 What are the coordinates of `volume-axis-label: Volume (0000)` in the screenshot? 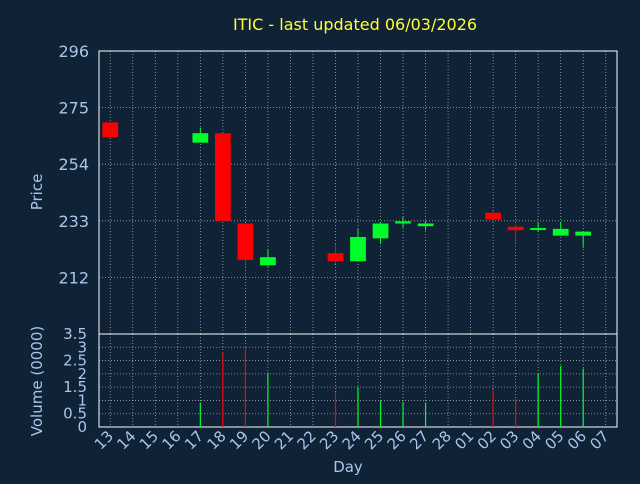 It's located at (37, 381).